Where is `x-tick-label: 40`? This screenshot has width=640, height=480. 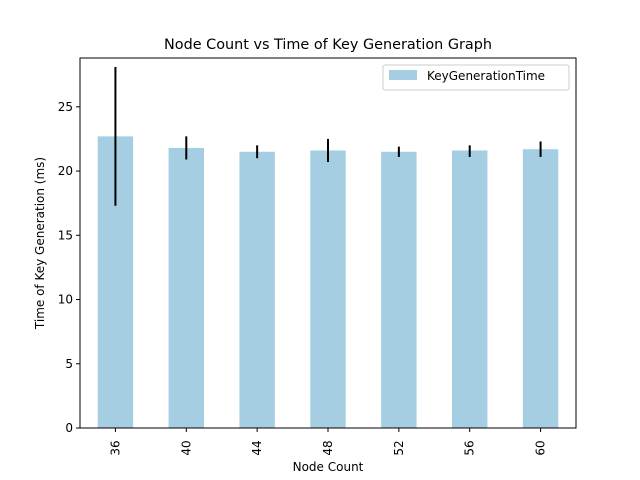
x-tick-label: 40 is located at coordinates (186, 447).